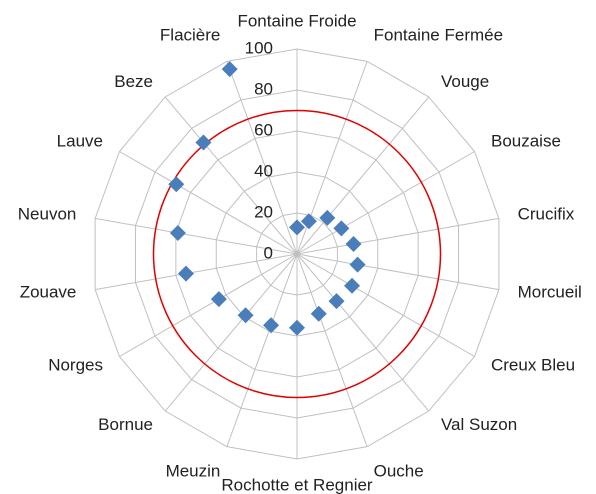 The width and height of the screenshot is (596, 494). What do you see at coordinates (75, 364) in the screenshot?
I see `category-label: Norges` at bounding box center [75, 364].